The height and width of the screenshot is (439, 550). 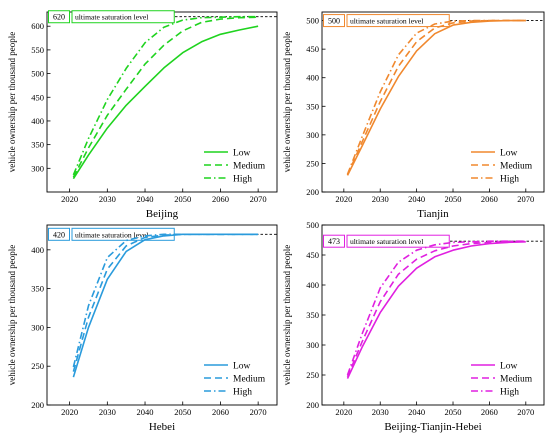 I want to click on y-tick-label: 600, so click(x=37, y=26).